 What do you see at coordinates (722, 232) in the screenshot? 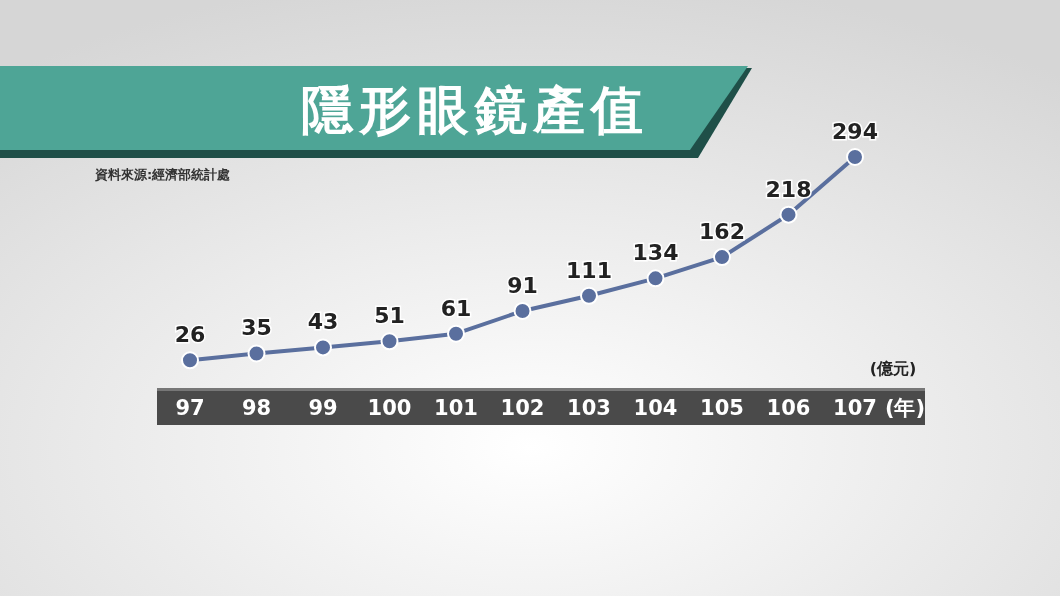
I see `data-label: 162` at bounding box center [722, 232].